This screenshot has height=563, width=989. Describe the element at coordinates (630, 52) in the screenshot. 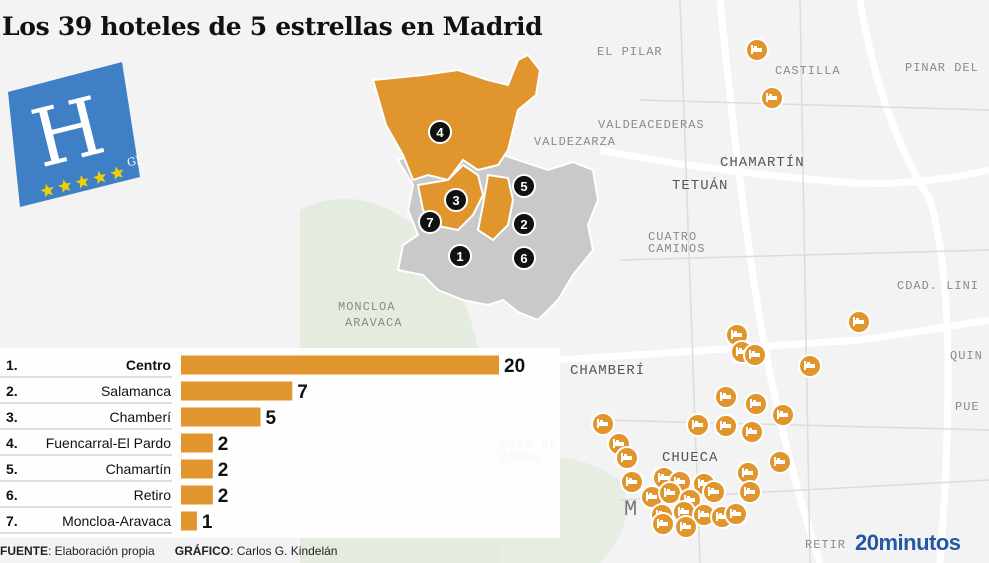

I see `map-place-label: EL PILAR` at that location.